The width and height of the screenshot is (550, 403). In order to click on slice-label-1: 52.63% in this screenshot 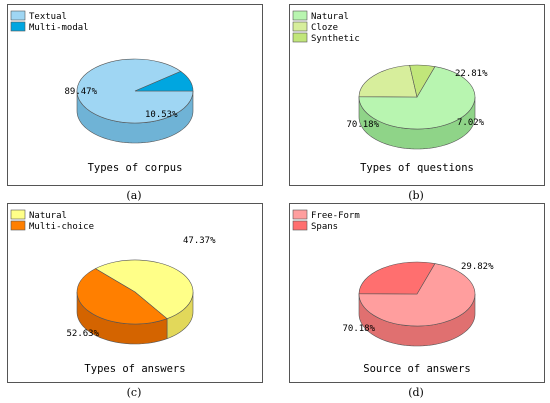, I will do `click(82, 334)`.